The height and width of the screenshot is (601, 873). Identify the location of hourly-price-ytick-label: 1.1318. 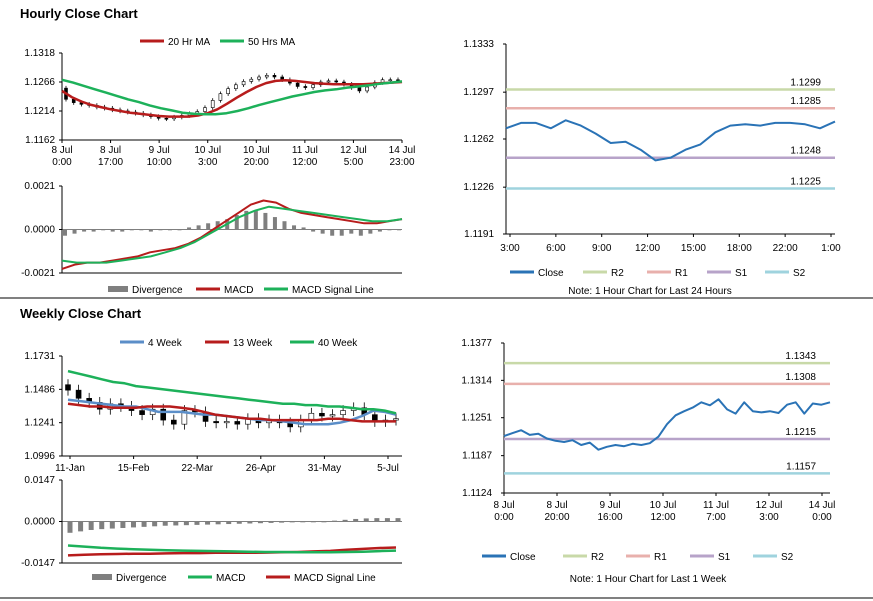
(39, 53).